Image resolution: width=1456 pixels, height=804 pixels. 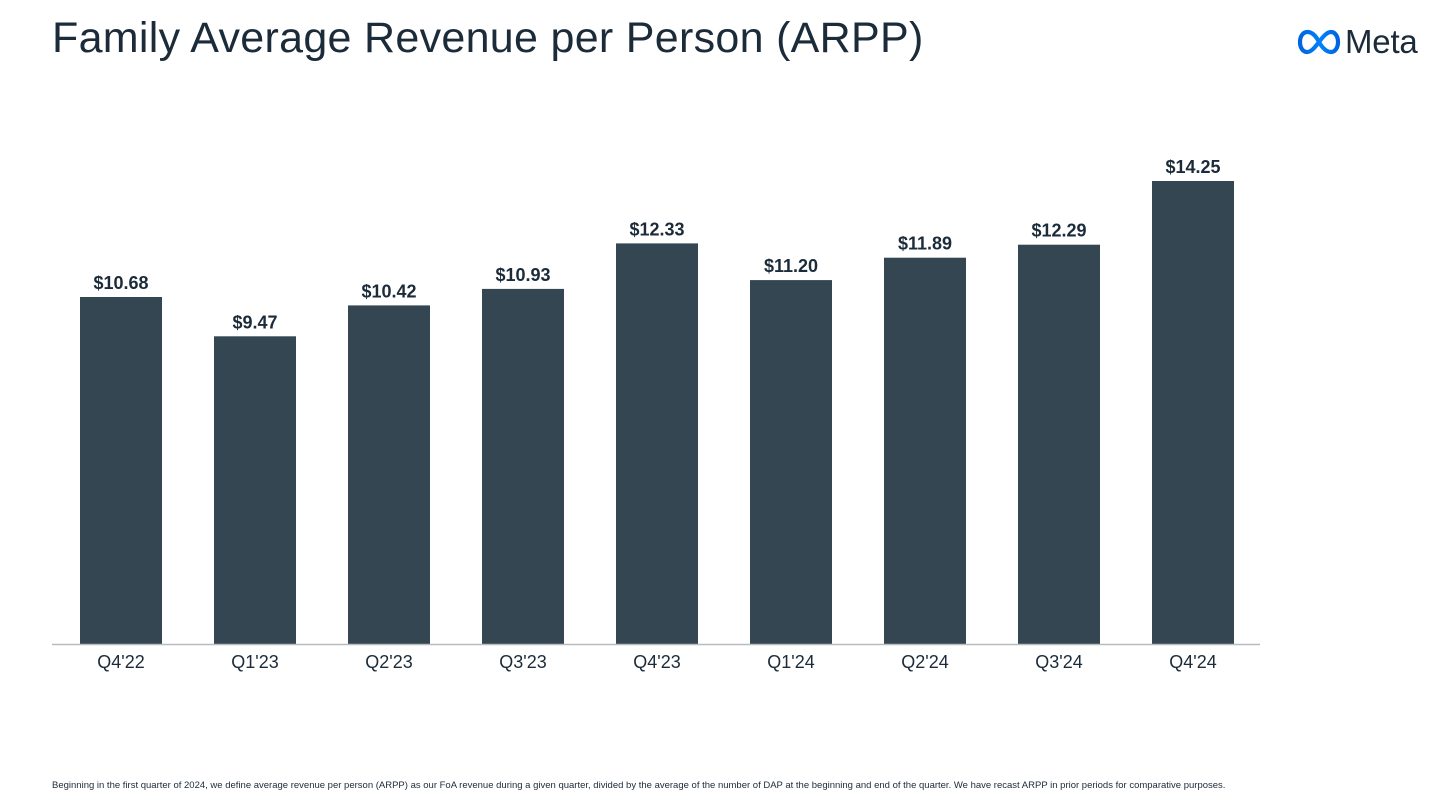 I want to click on x-tick-label: Q1'23, so click(x=254, y=662).